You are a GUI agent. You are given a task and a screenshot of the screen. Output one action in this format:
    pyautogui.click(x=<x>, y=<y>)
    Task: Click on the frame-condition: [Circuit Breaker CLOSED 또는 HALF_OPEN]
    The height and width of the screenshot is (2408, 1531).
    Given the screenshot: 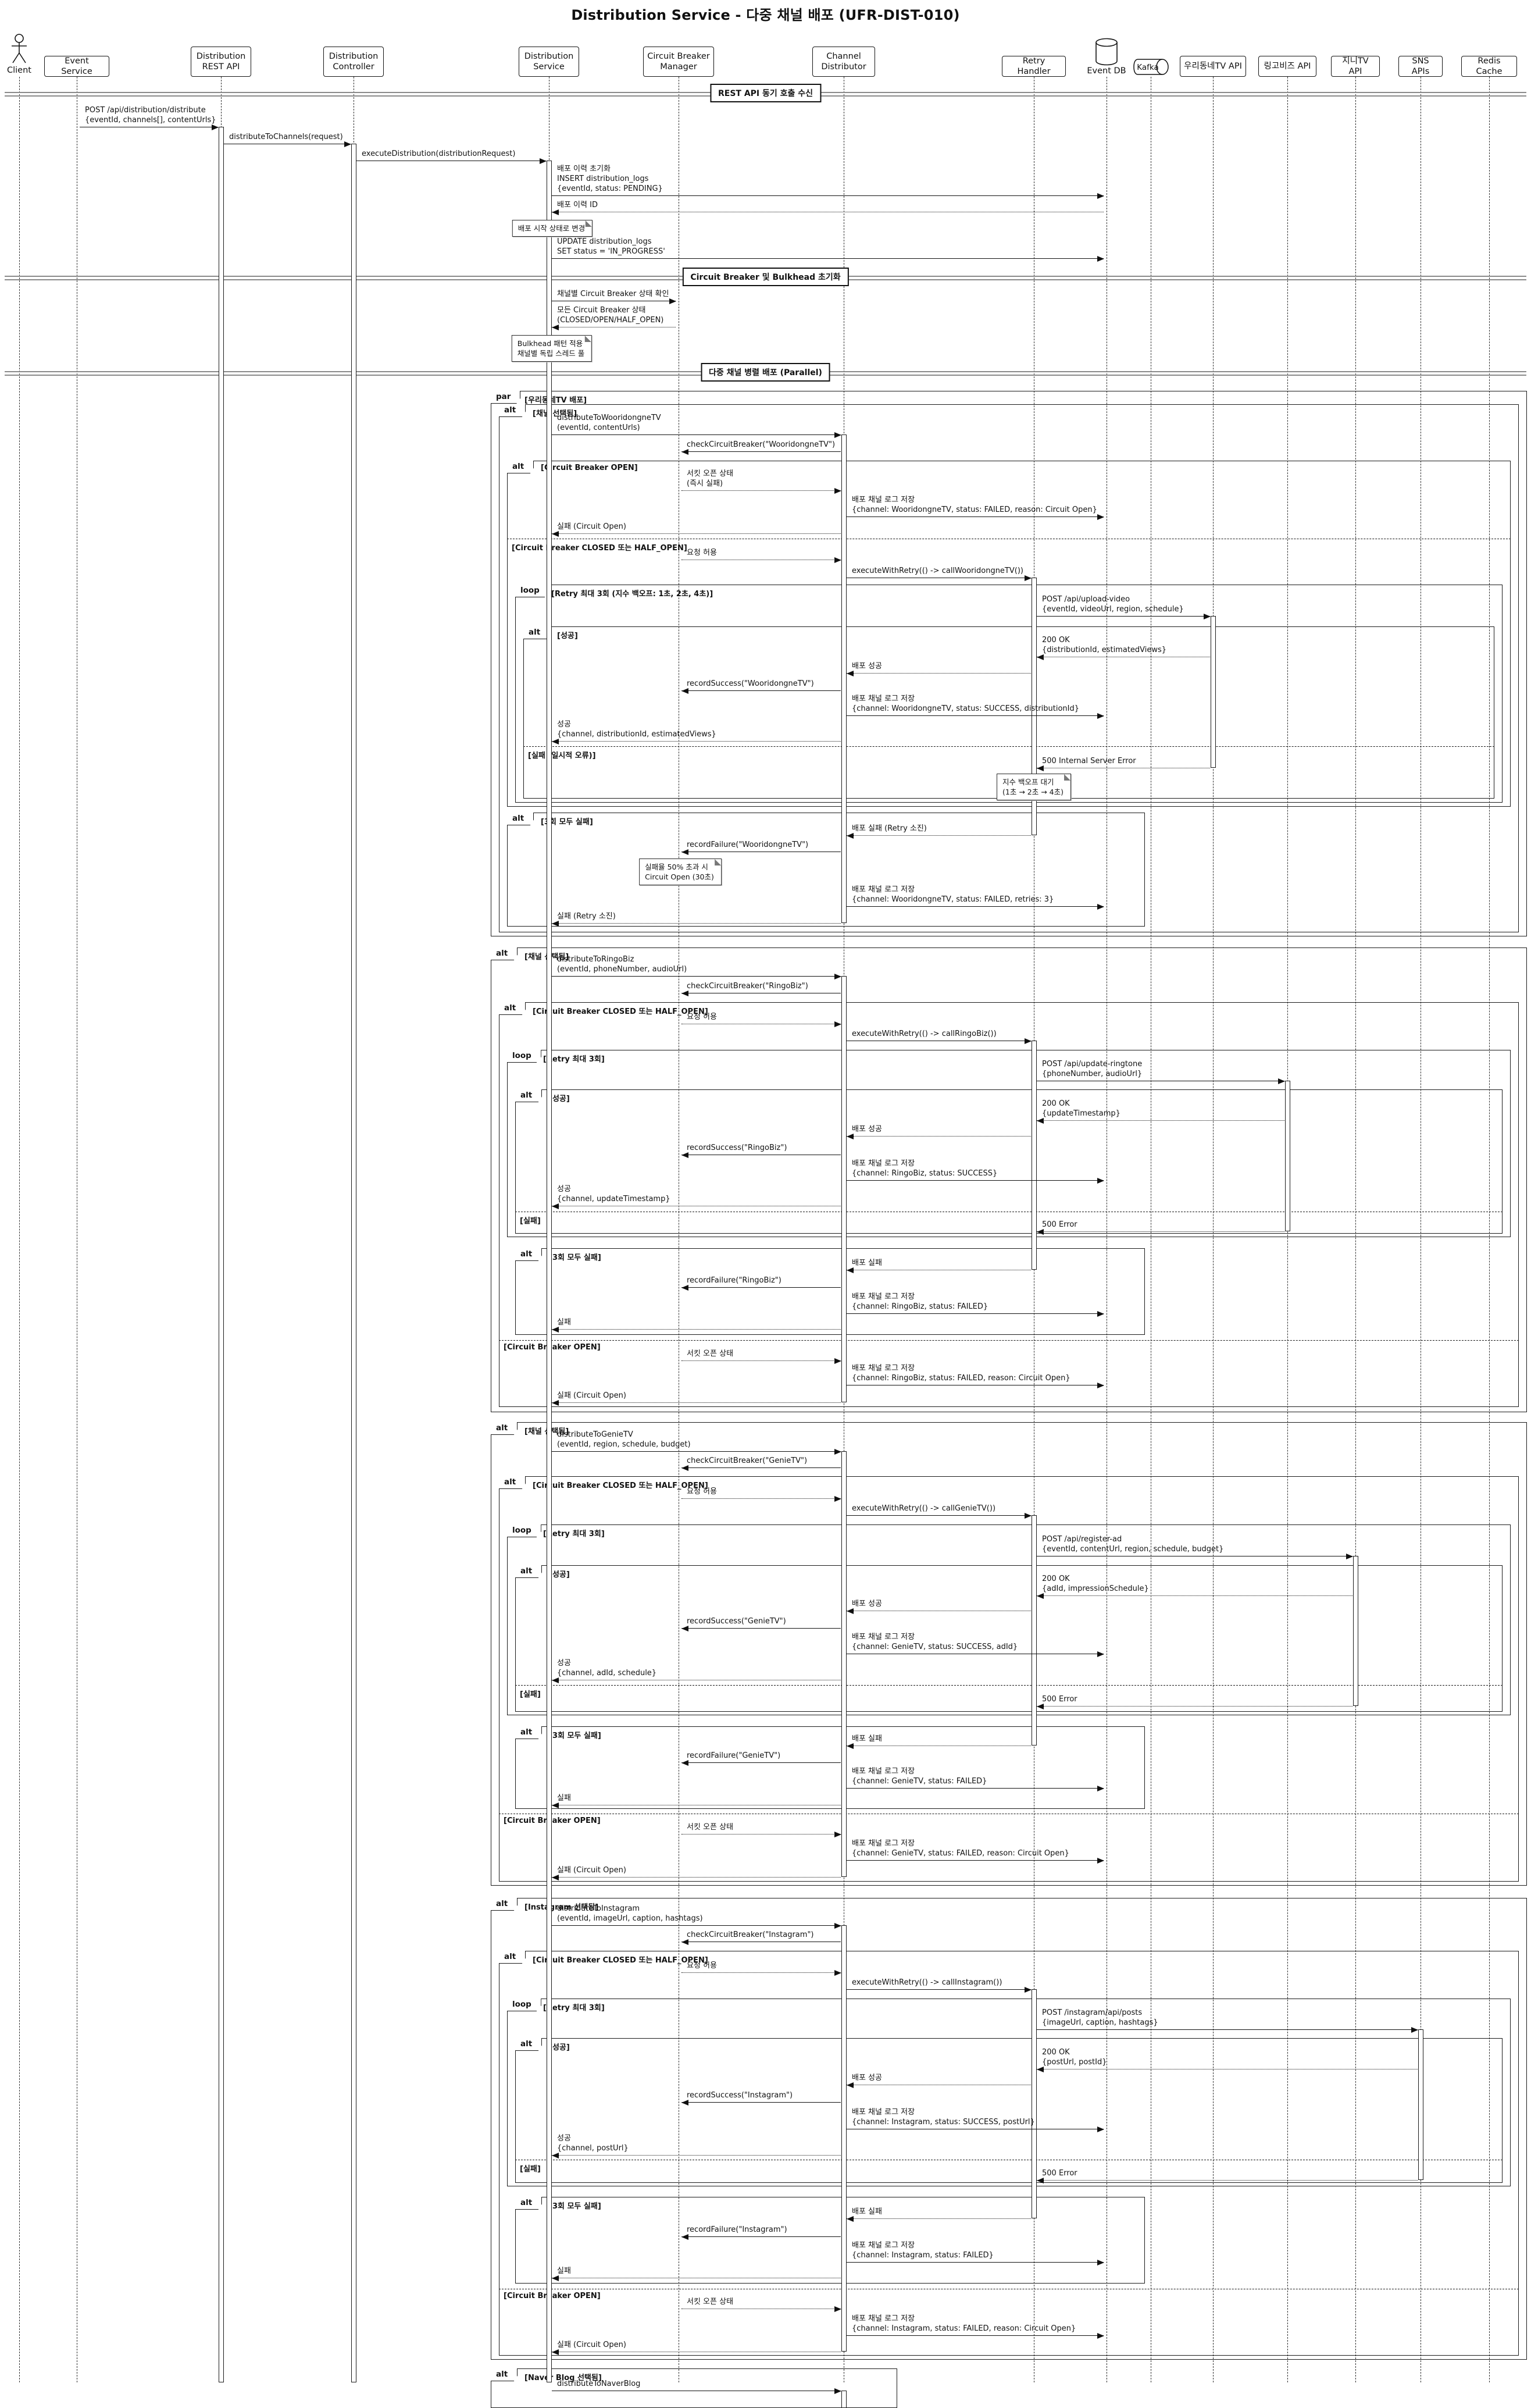 What is the action you would take?
    pyautogui.click(x=620, y=1960)
    